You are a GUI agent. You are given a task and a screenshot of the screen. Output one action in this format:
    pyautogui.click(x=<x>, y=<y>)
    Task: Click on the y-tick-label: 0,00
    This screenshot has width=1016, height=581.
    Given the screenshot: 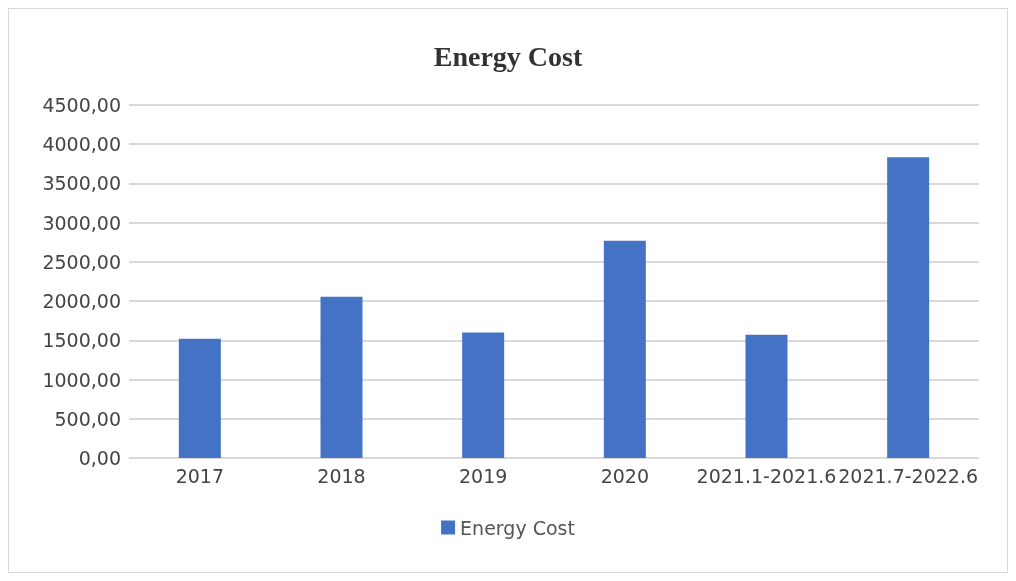 What is the action you would take?
    pyautogui.click(x=99, y=458)
    